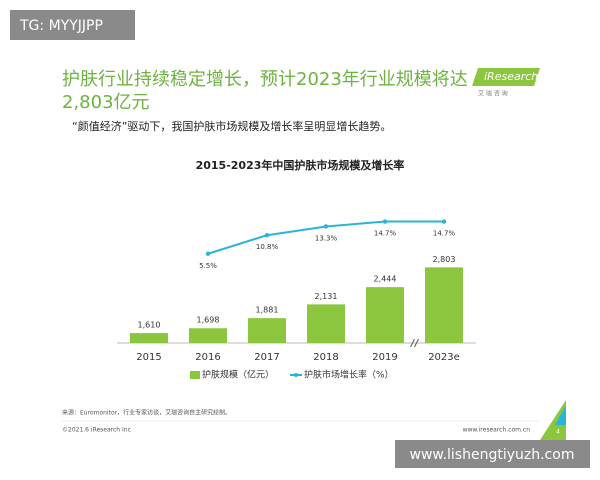 This screenshot has width=600, height=480. I want to click on legend-label: 护肤规模（亿元）, so click(238, 375).